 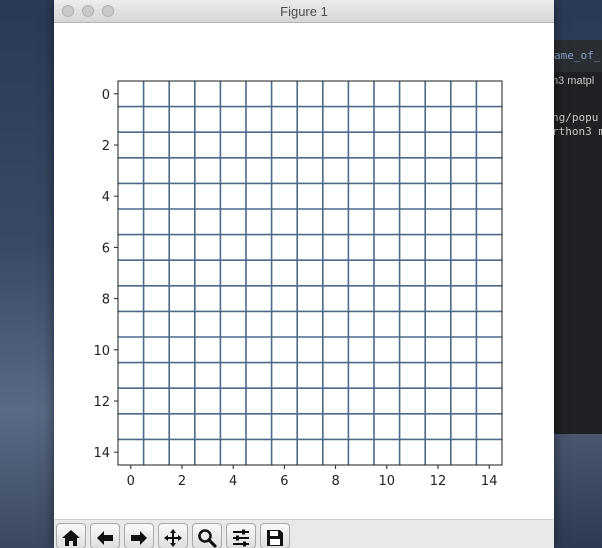 I want to click on save-button, so click(x=275, y=535).